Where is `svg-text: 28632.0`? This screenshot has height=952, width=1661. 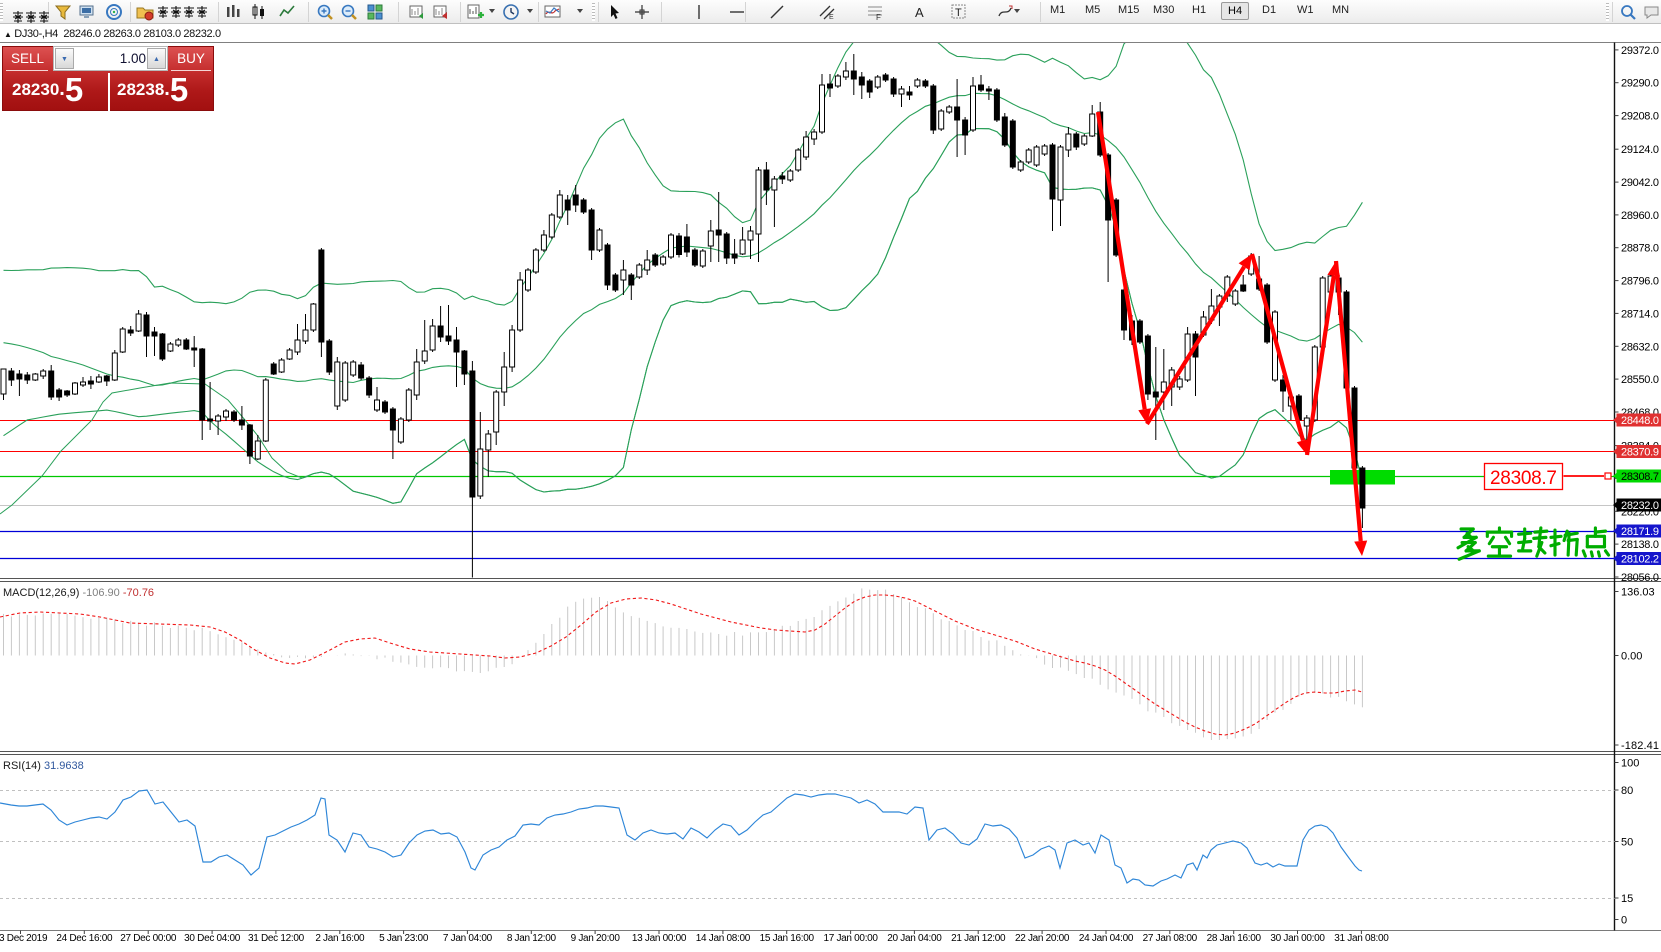 svg-text: 28632.0 is located at coordinates (1640, 347).